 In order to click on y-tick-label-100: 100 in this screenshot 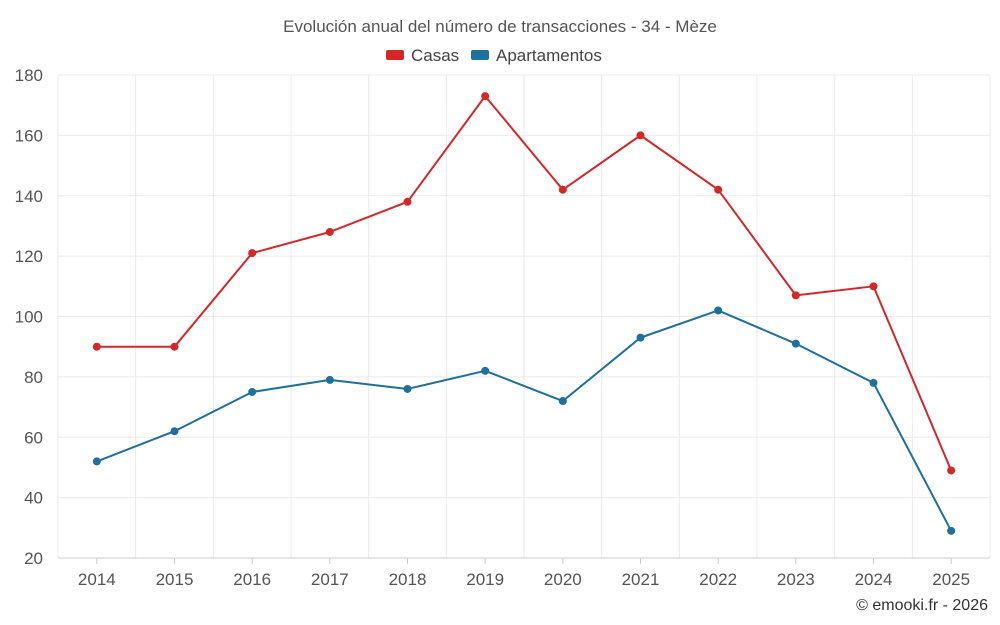, I will do `click(29, 317)`.